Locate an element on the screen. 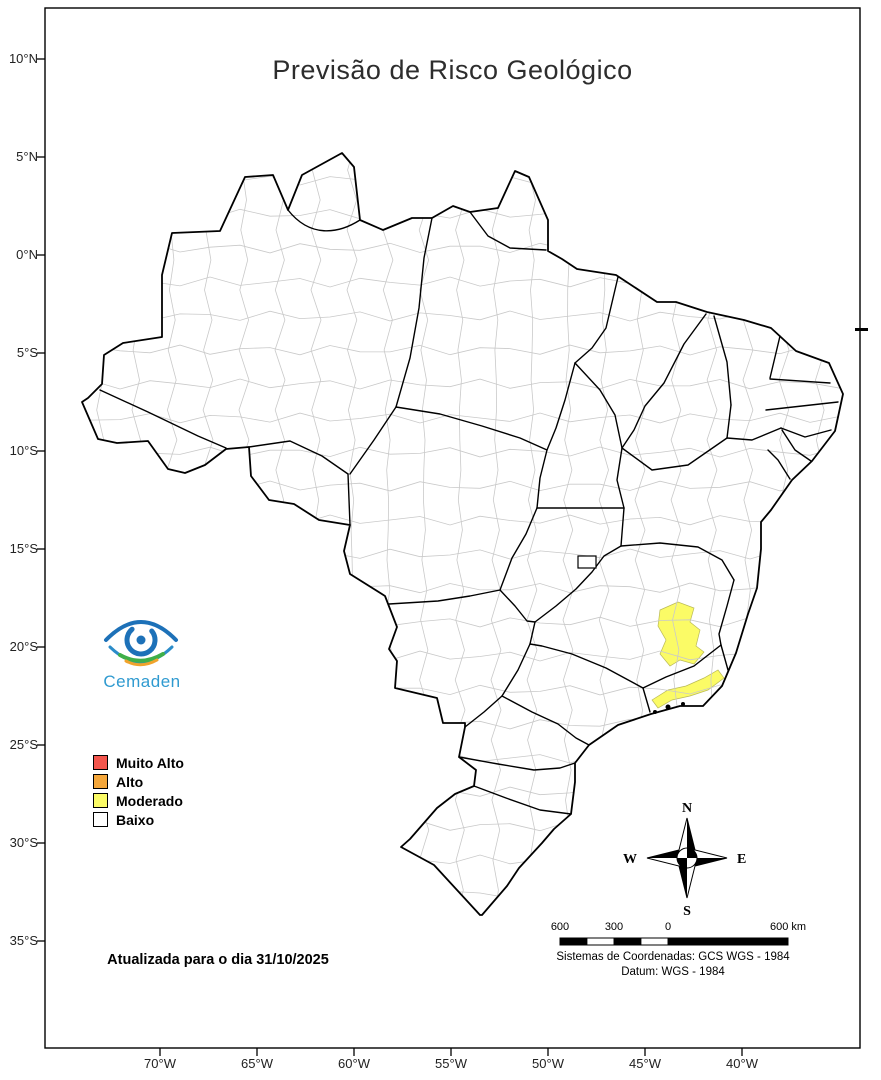 Image resolution: width=881 pixels, height=1080 pixels. lon-label: 70°W is located at coordinates (160, 1063).